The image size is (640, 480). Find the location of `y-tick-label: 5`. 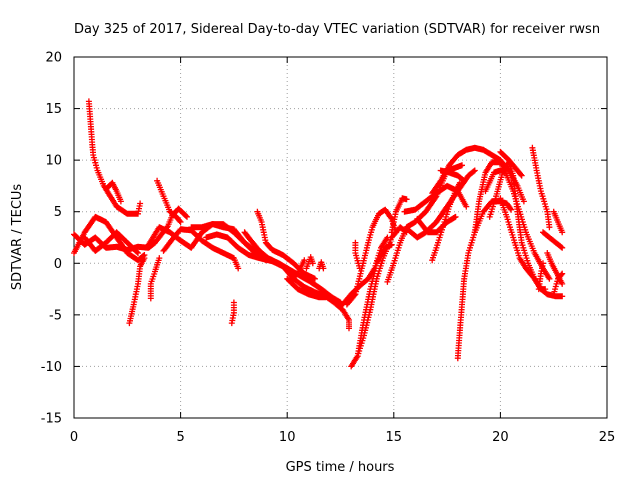

y-tick-label: 5 is located at coordinates (58, 212).